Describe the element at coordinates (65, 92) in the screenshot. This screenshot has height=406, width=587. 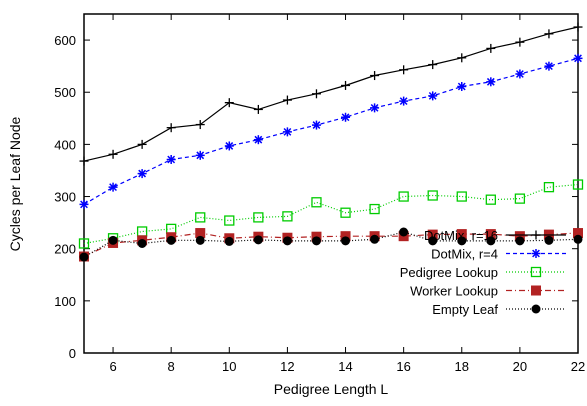
I see `y-tick-label: 500` at that location.